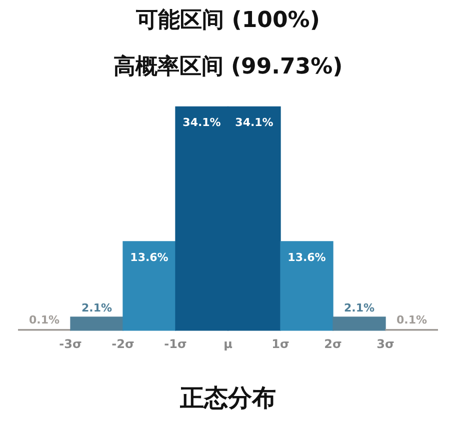  What do you see at coordinates (281, 343) in the screenshot?
I see `text: 1σ` at bounding box center [281, 343].